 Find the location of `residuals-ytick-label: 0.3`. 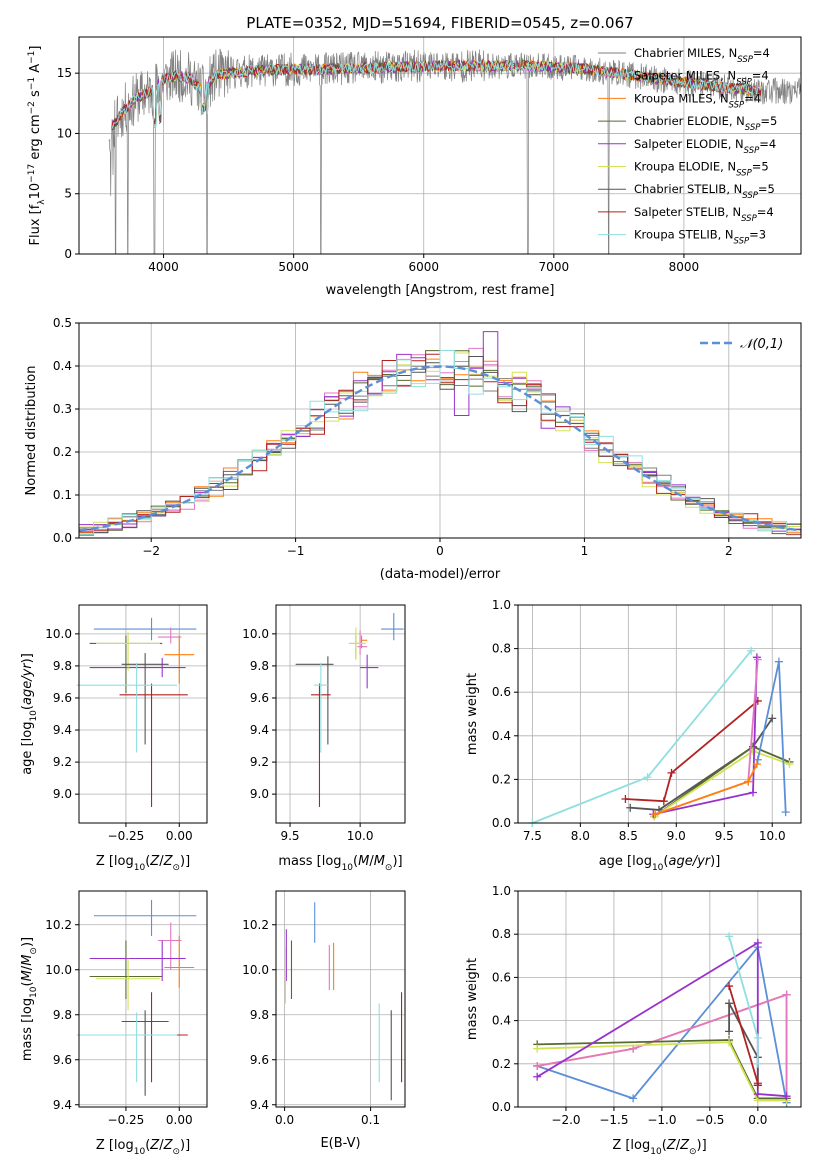

residuals-ytick-label: 0.3 is located at coordinates (62, 409).